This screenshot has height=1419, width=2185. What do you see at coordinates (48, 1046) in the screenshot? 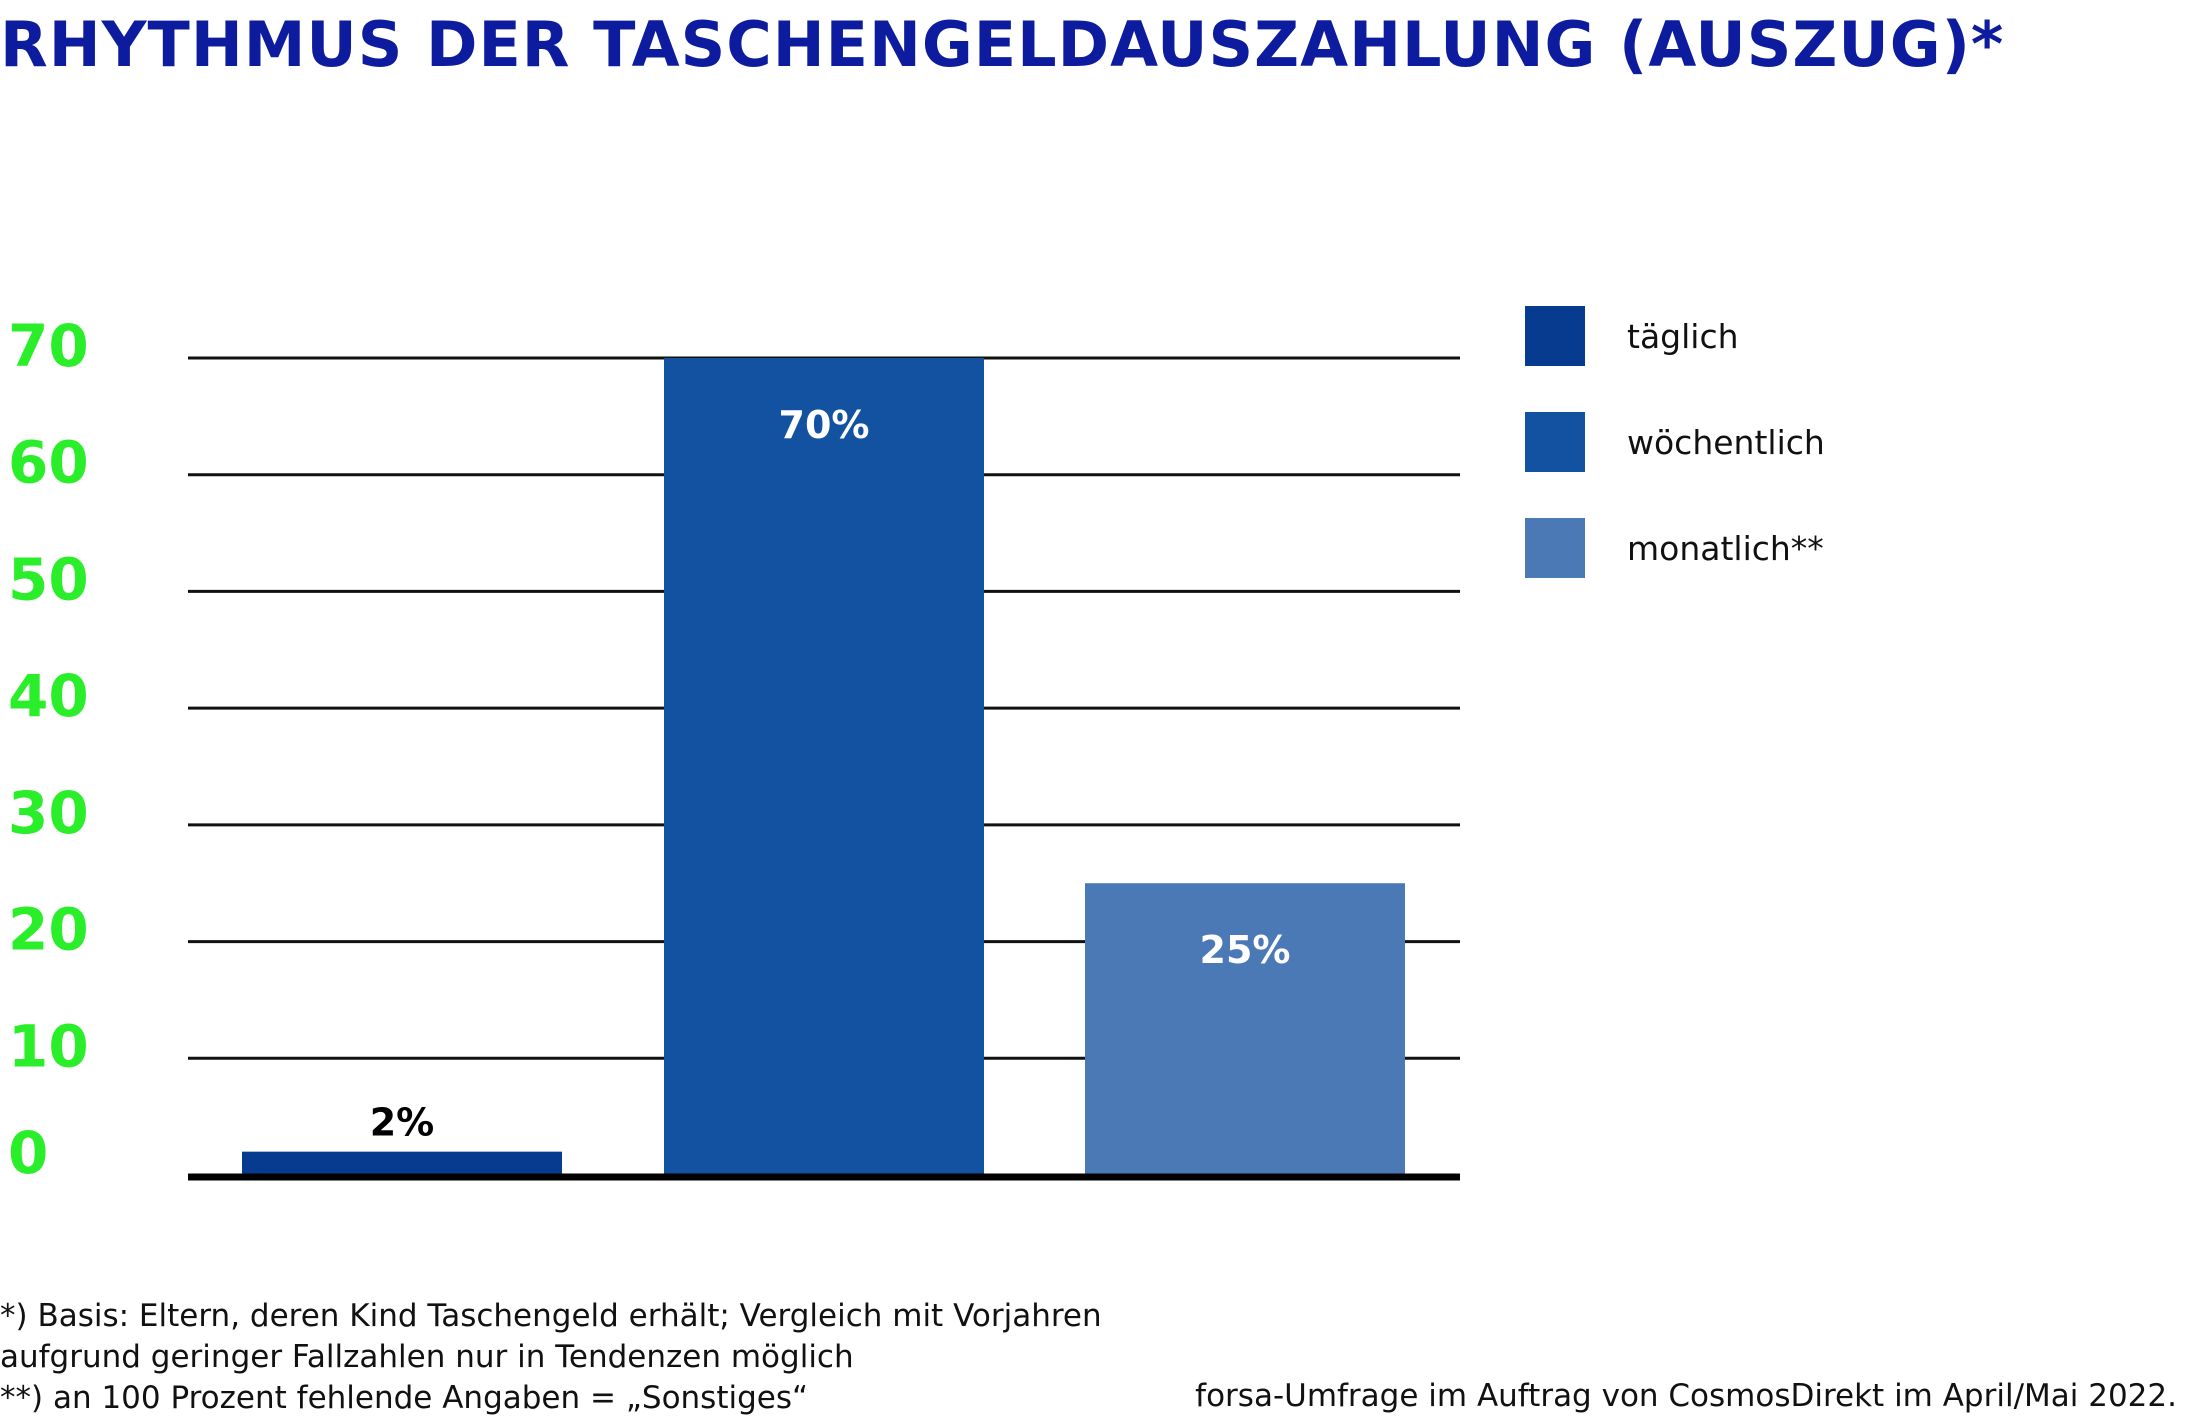
I see `y-tick-label-10: 10` at bounding box center [48, 1046].